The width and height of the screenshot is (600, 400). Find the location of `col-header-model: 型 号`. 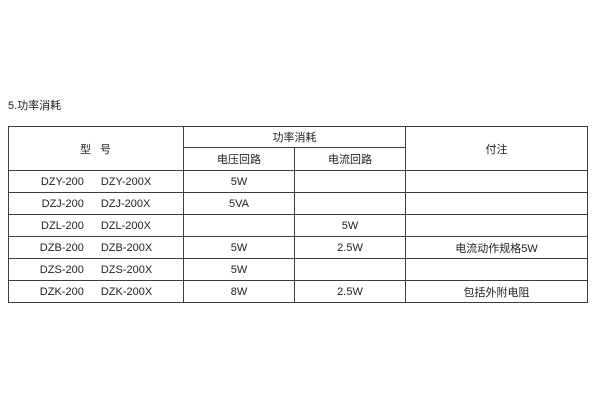

col-header-model: 型 号 is located at coordinates (96, 148).